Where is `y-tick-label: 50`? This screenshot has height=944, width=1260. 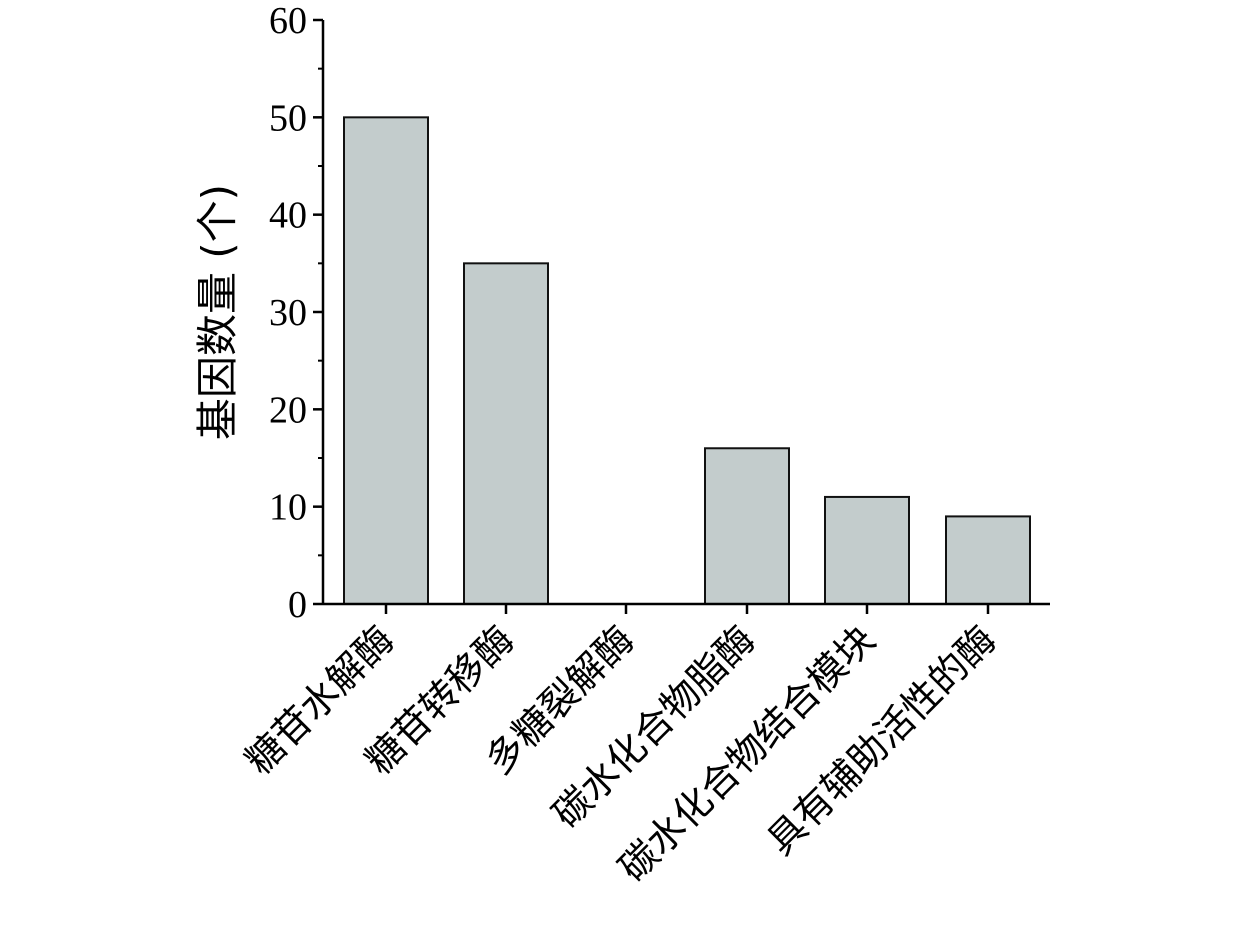
y-tick-label: 50 is located at coordinates (288, 118).